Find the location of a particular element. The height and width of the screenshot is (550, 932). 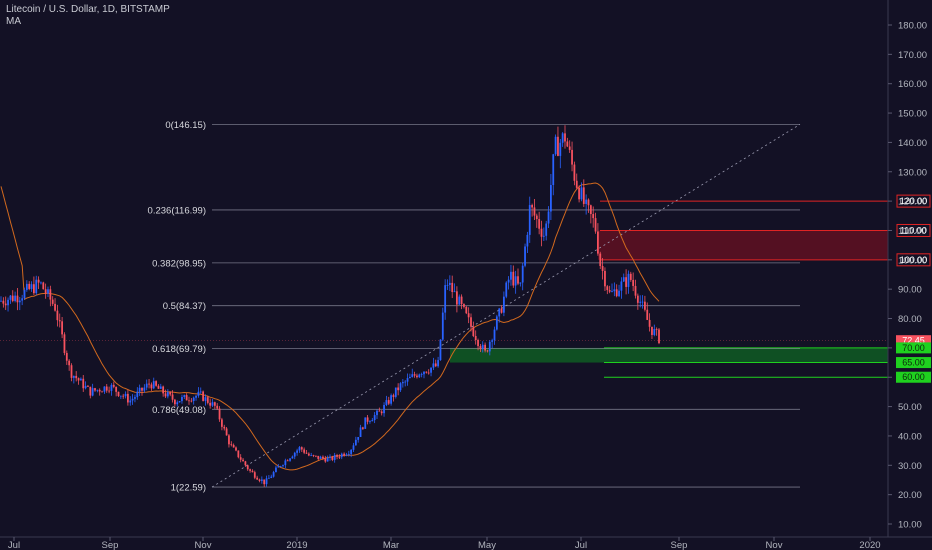

y-tick-label: 30.00 is located at coordinates (910, 466).